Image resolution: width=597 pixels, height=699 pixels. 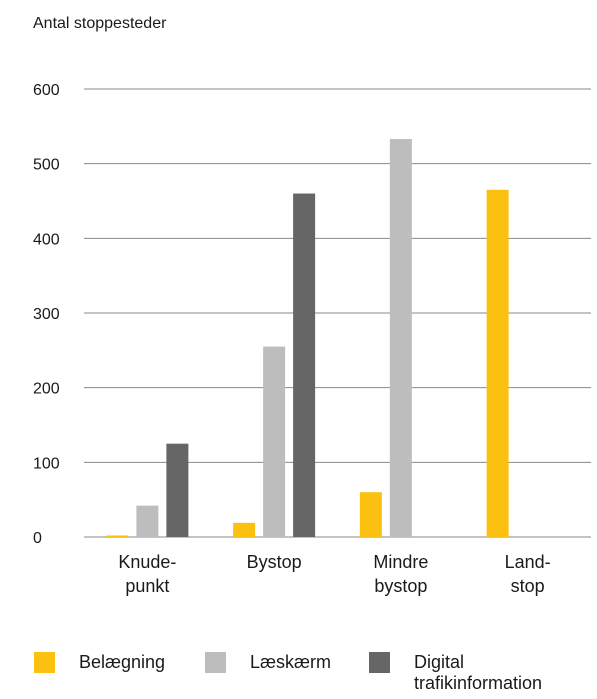 I want to click on legend-item-belaegning: Belægning, so click(x=99, y=662).